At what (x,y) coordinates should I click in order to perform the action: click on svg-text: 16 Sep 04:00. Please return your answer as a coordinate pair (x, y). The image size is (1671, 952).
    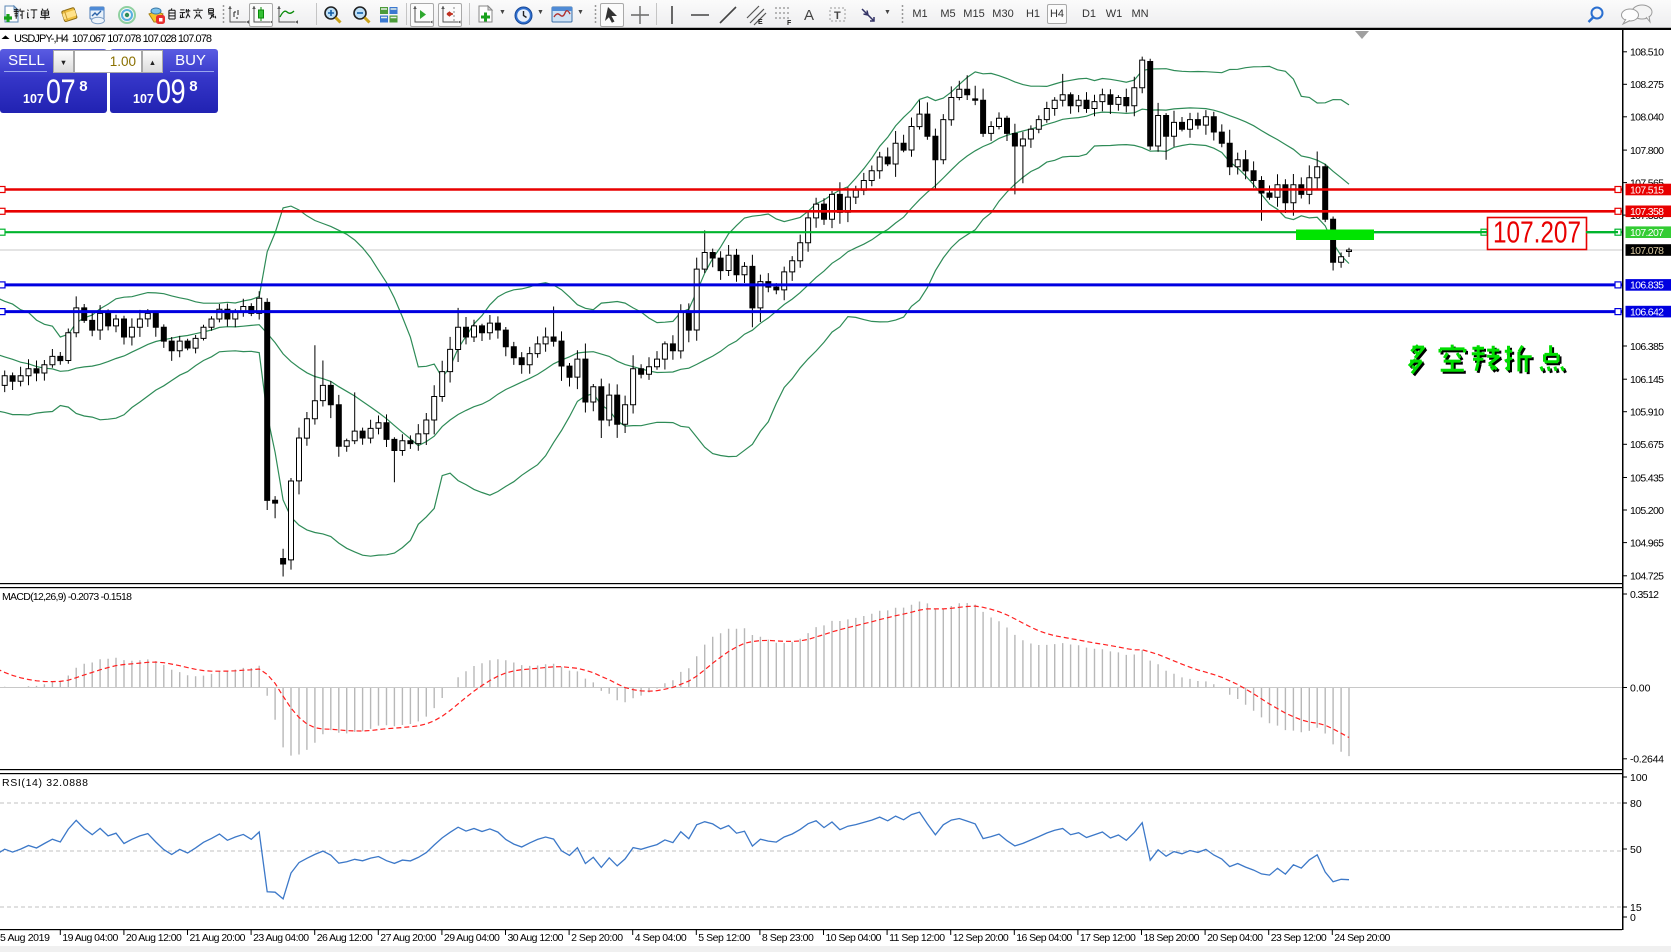
    Looking at the image, I should click on (1044, 938).